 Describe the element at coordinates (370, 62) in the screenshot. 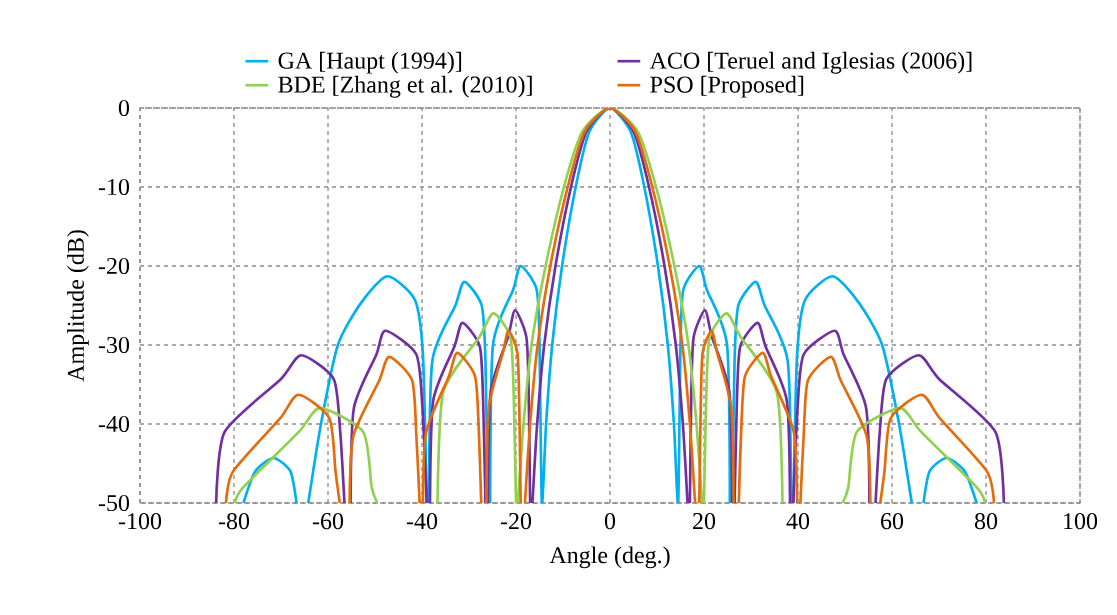

I see `legend-label: GA [Haupt (1994)]` at that location.